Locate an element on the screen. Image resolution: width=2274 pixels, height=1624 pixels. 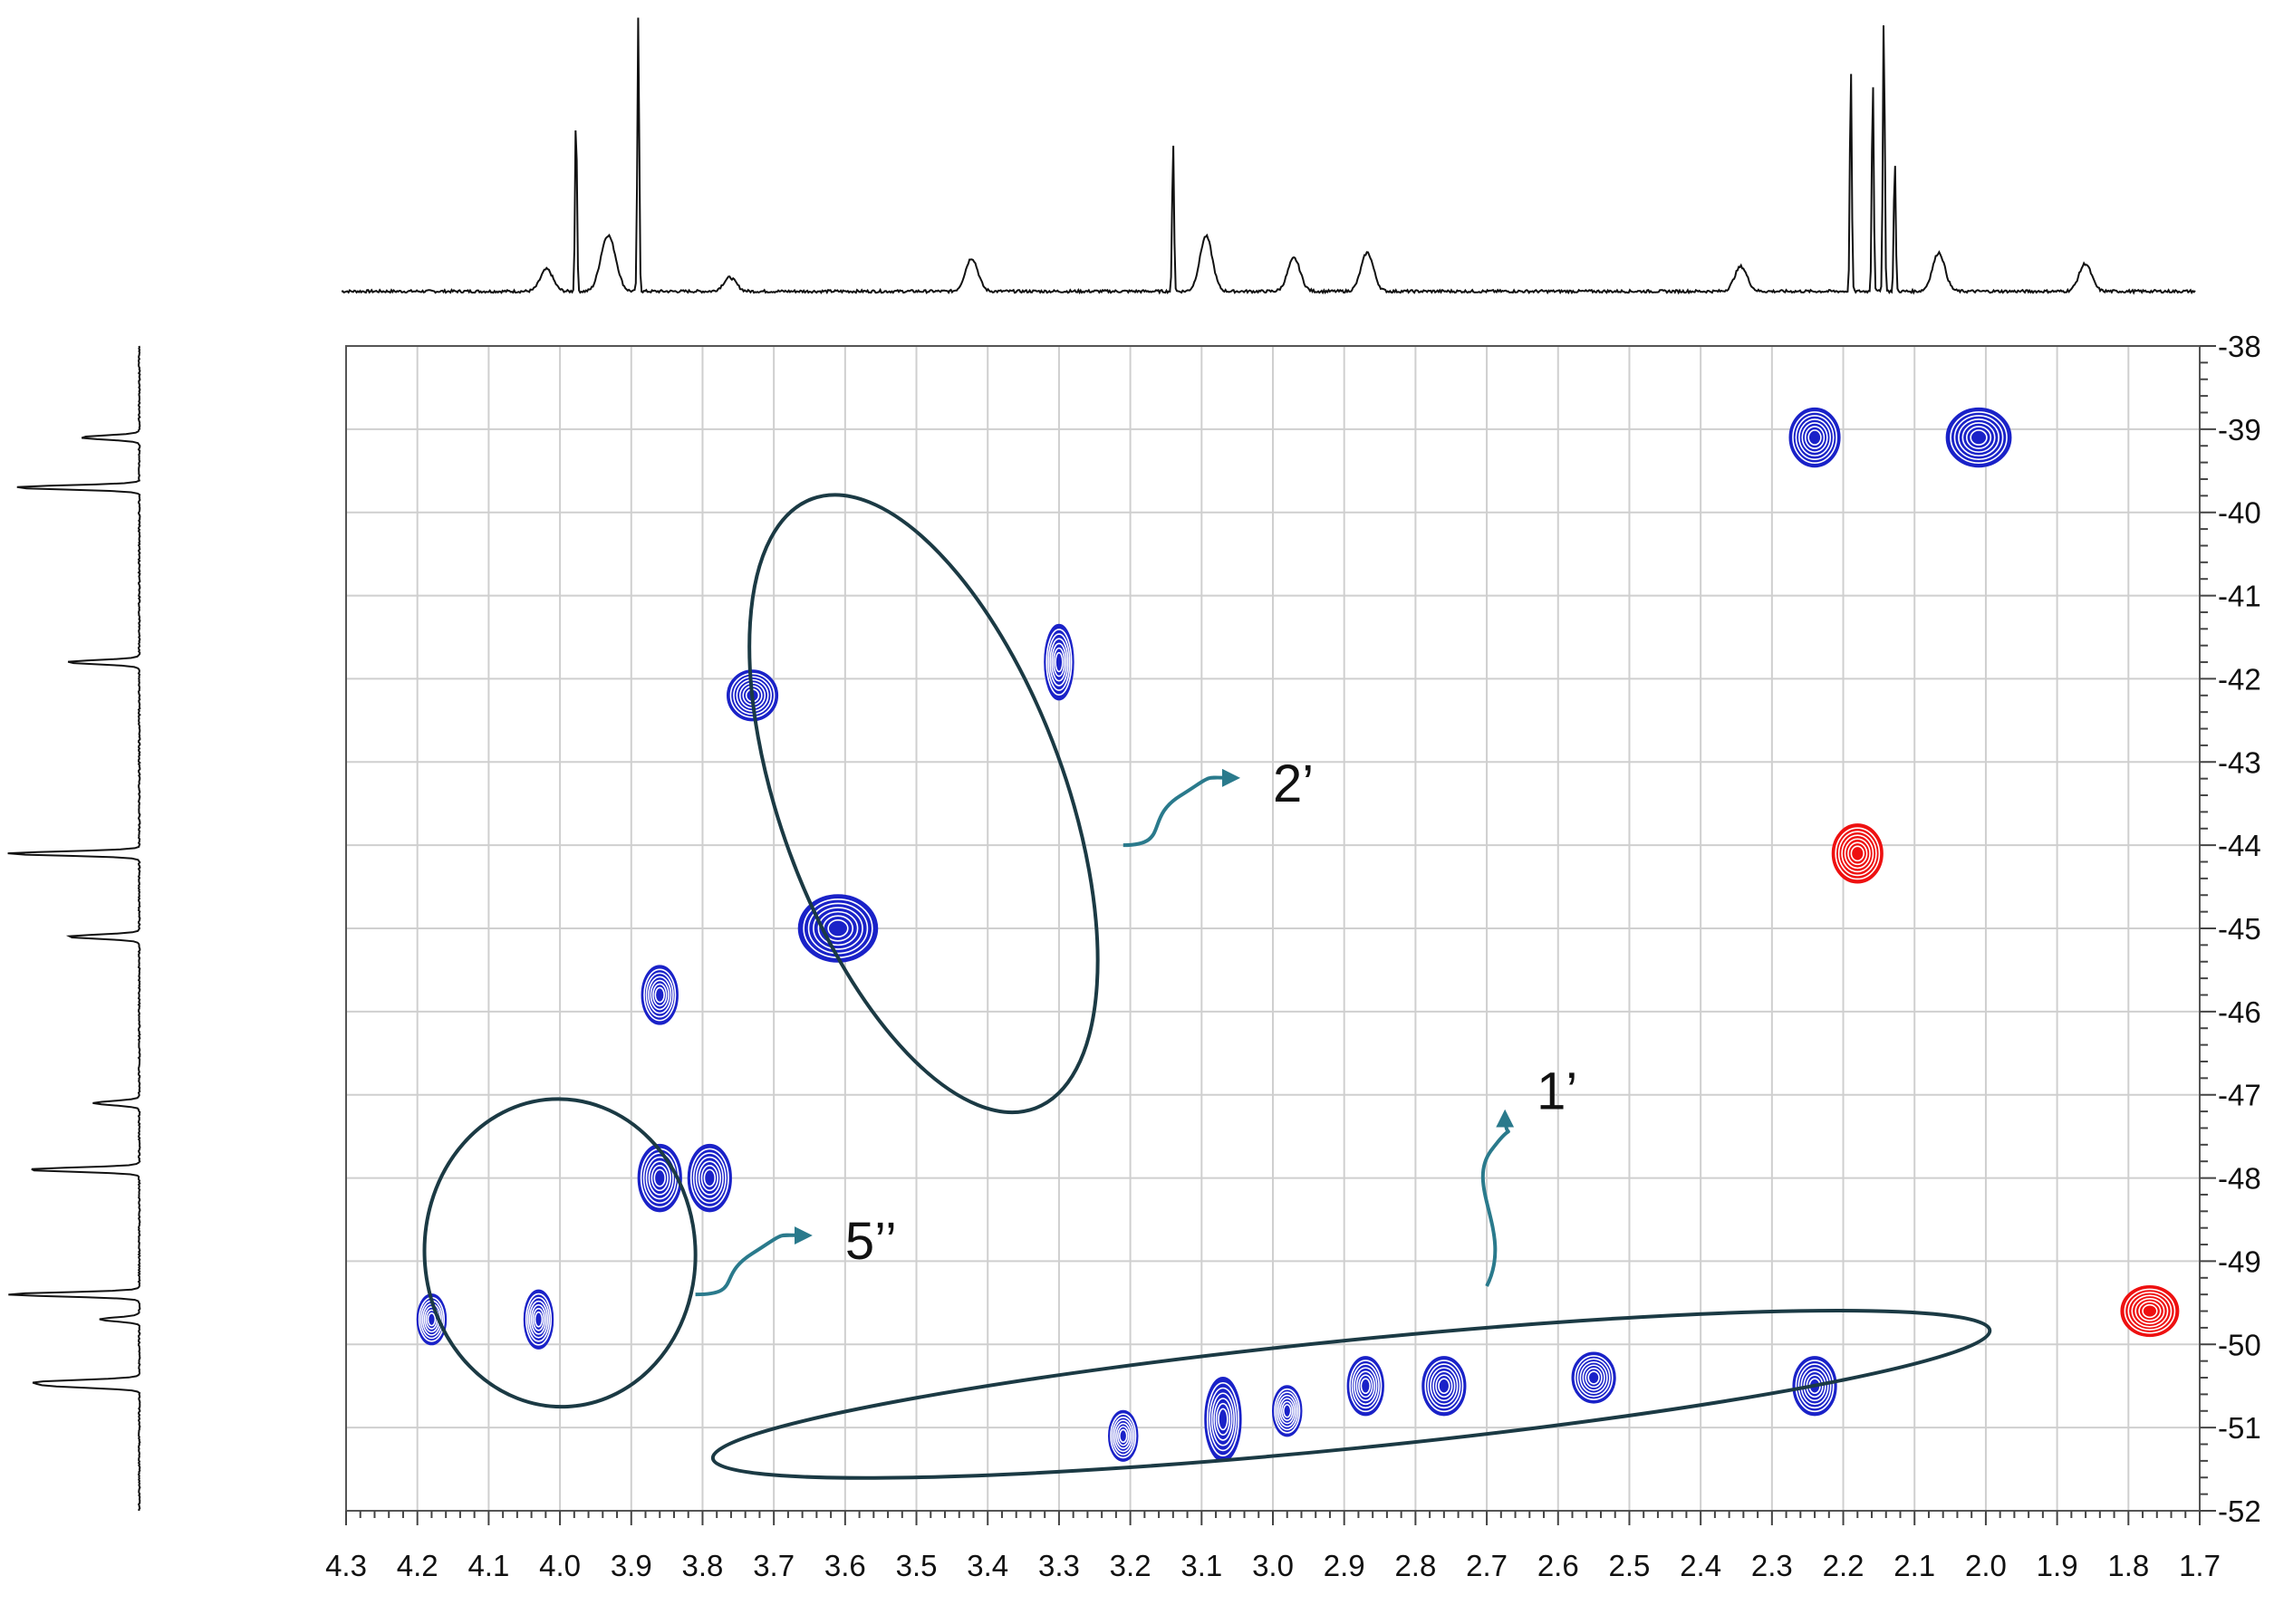
y-tick-label: -48 is located at coordinates (2239, 1179).